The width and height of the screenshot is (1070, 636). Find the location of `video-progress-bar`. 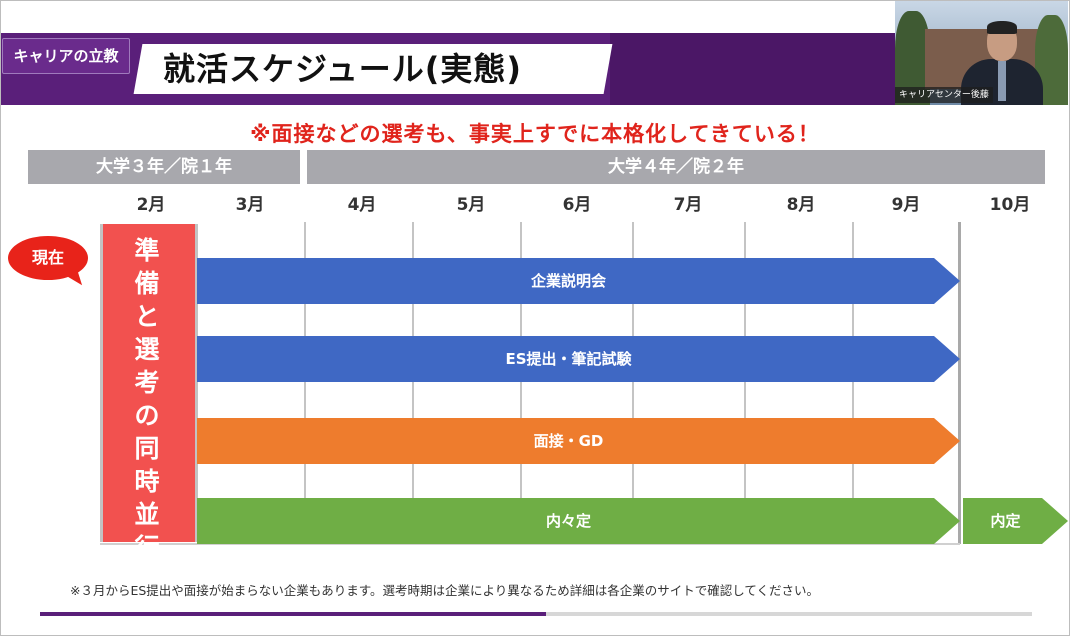

video-progress-bar is located at coordinates (536, 614).